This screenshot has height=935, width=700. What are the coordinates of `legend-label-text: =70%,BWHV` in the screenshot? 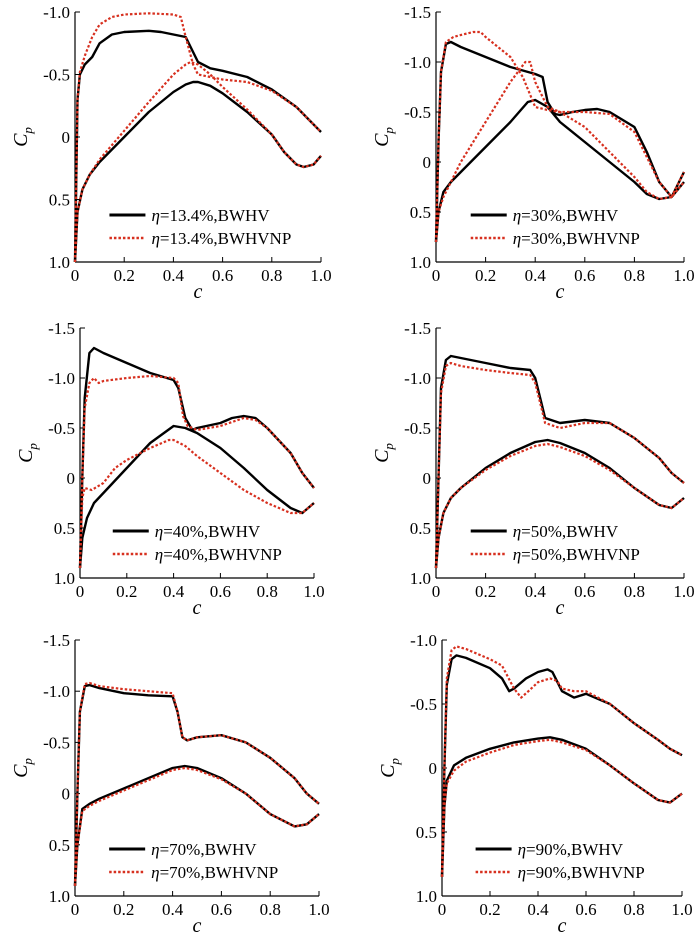 It's located at (209, 849).